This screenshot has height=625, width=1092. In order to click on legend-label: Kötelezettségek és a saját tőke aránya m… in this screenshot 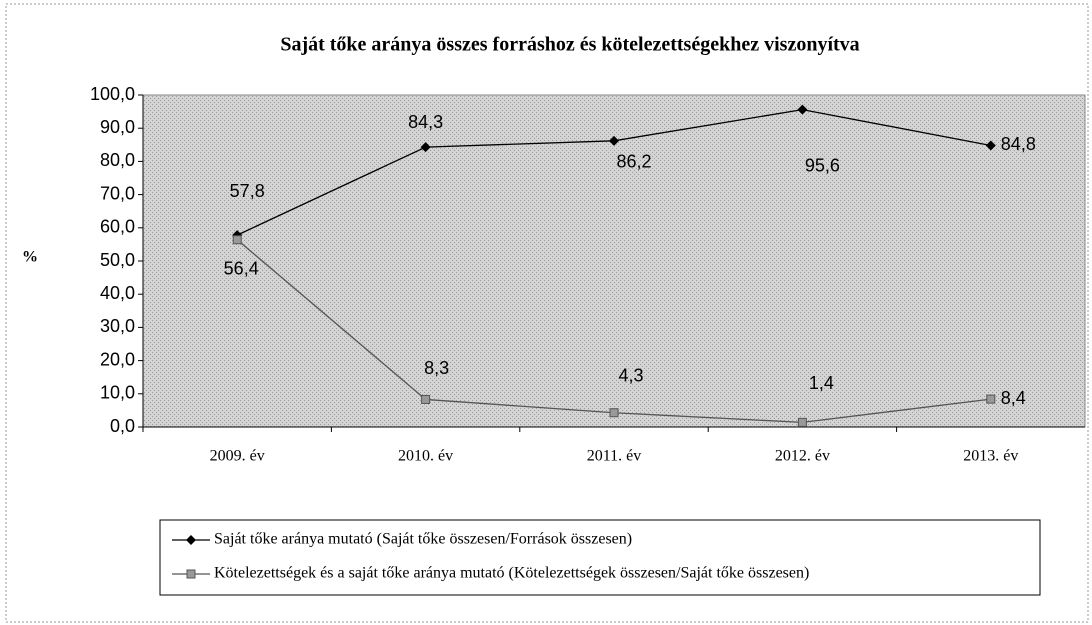, I will do `click(511, 573)`.